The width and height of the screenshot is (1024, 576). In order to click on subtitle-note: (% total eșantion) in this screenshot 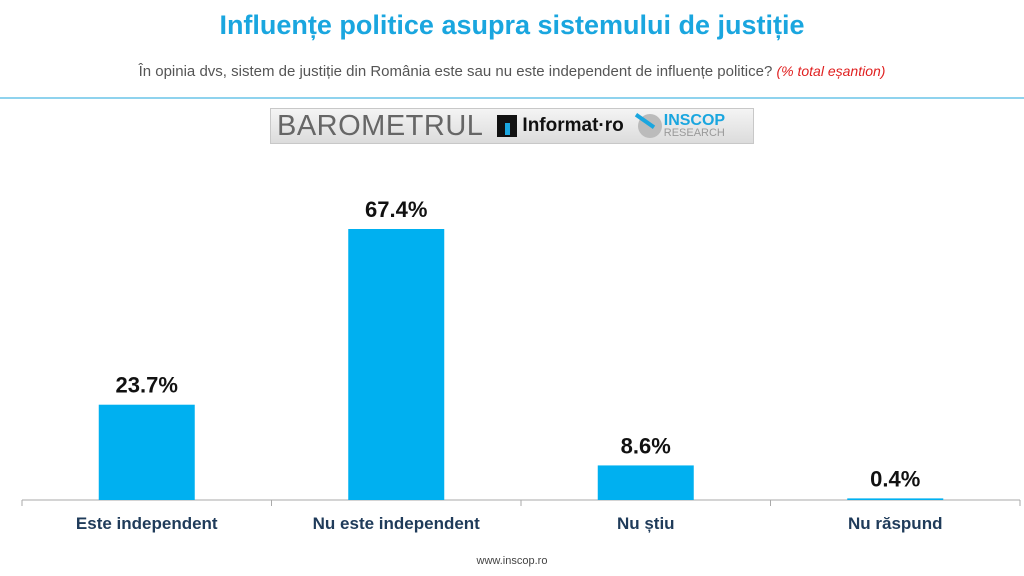, I will do `click(831, 71)`.